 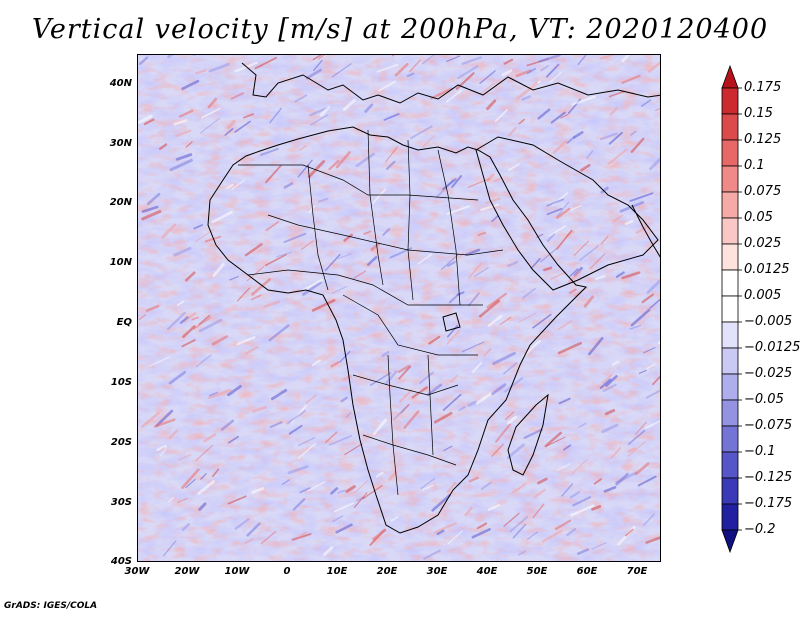 I want to click on madagascar-coastline, so click(x=528, y=434).